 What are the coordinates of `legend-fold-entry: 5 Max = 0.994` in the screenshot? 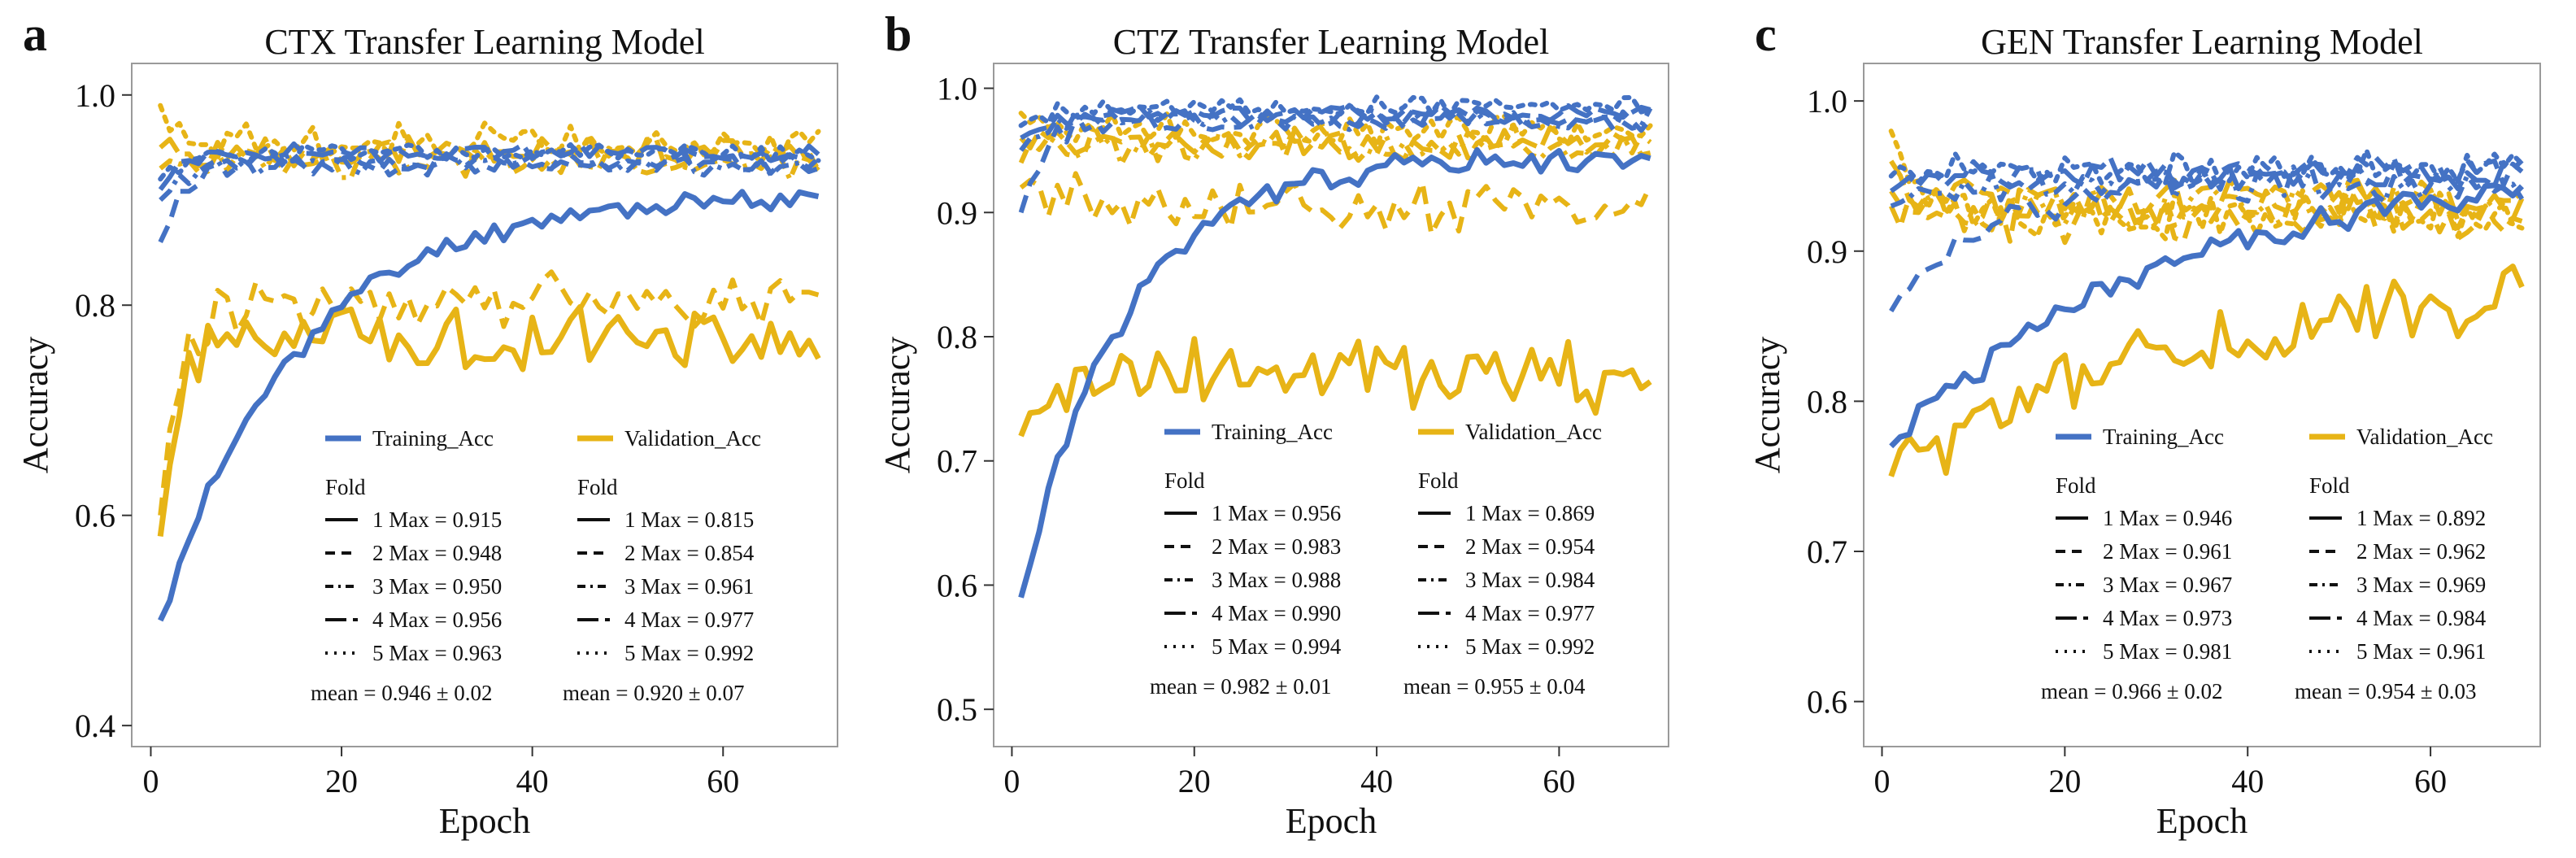 It's located at (1277, 646).